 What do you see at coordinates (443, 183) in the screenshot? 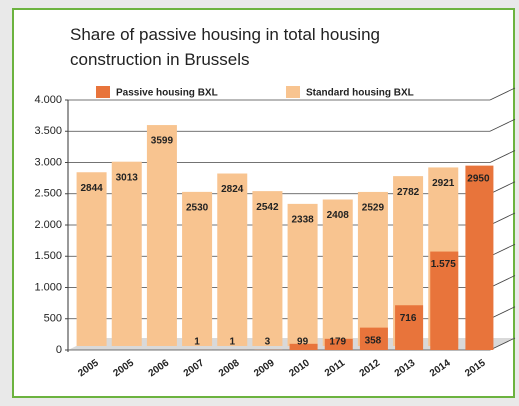
I see `value-label: 2921` at bounding box center [443, 183].